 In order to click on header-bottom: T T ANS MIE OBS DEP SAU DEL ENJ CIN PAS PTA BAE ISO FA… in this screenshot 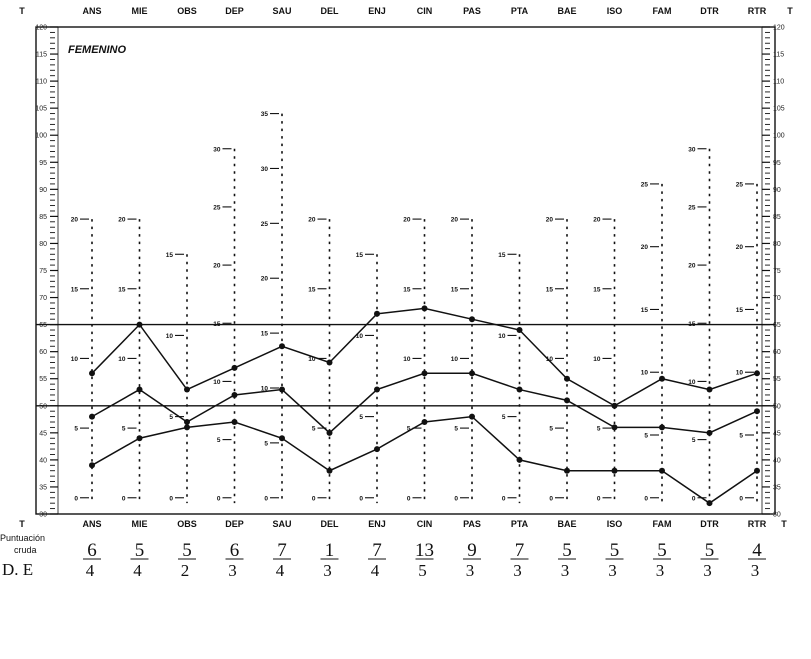, I will do `click(403, 524)`.